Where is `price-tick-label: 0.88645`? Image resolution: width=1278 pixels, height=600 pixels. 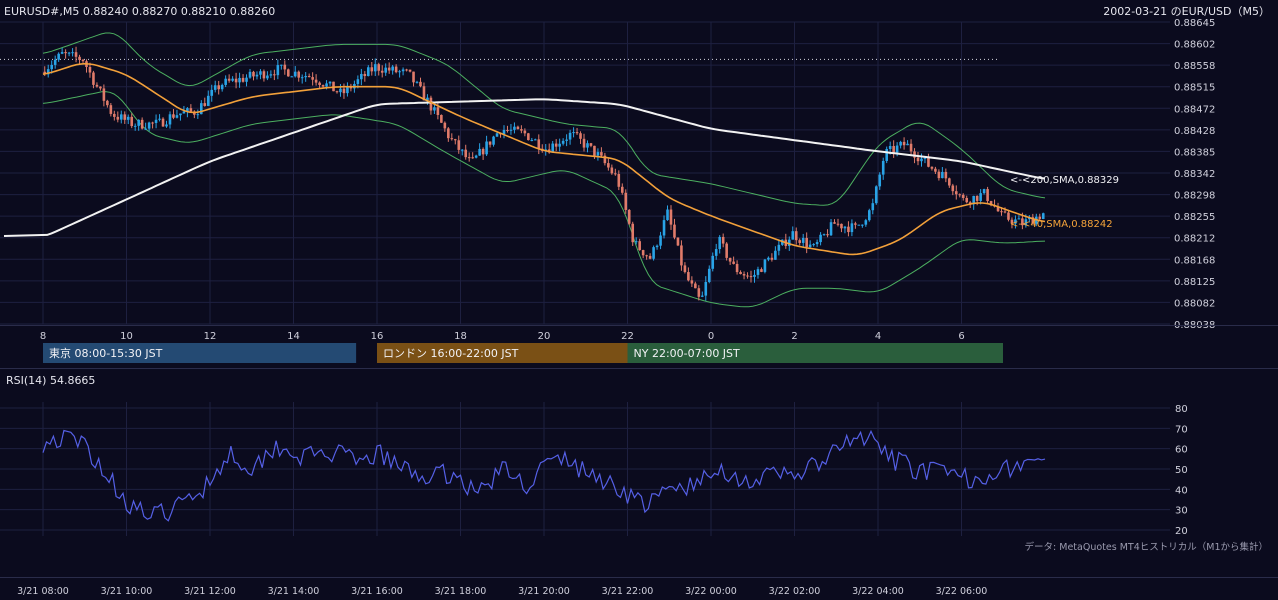
price-tick-label: 0.88645 is located at coordinates (1194, 23).